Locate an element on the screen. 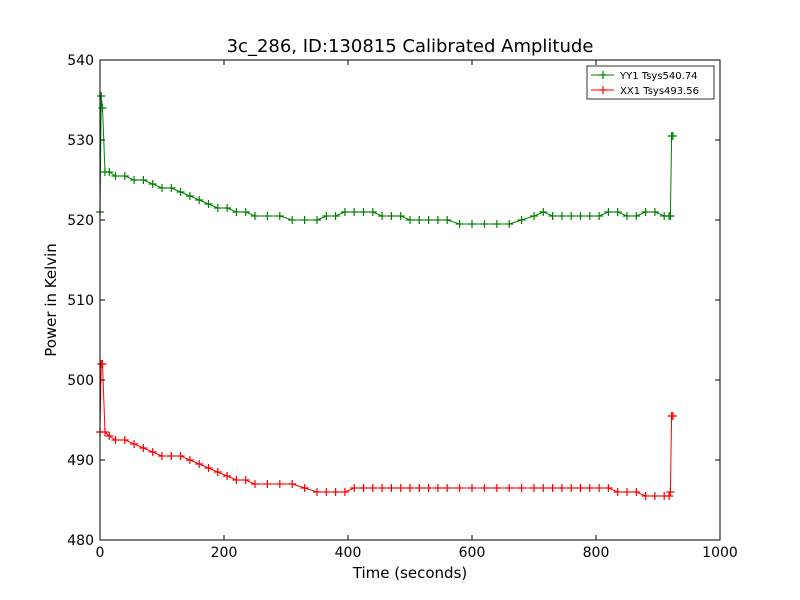 Image resolution: width=800 pixels, height=600 pixels. y-tick-label: 490 is located at coordinates (80, 461).